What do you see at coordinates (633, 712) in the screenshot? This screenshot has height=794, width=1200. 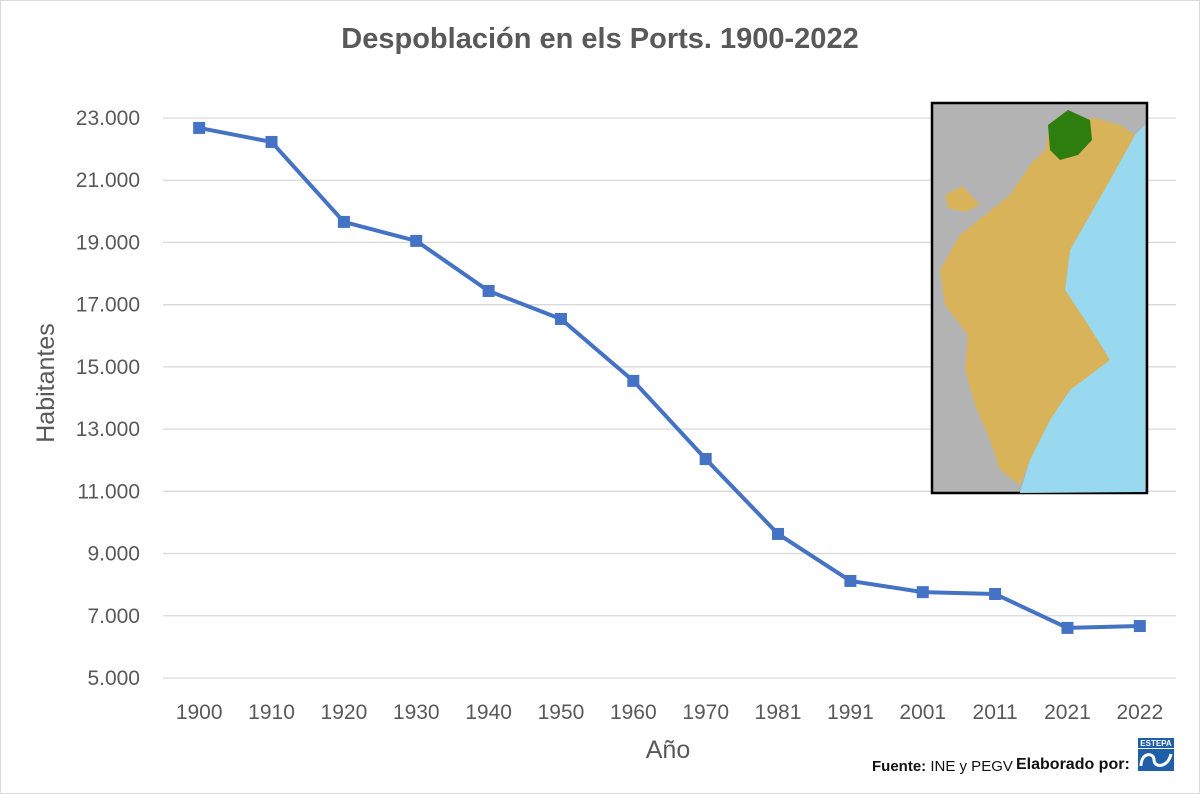 I see `x-tick-label: 1960` at bounding box center [633, 712].